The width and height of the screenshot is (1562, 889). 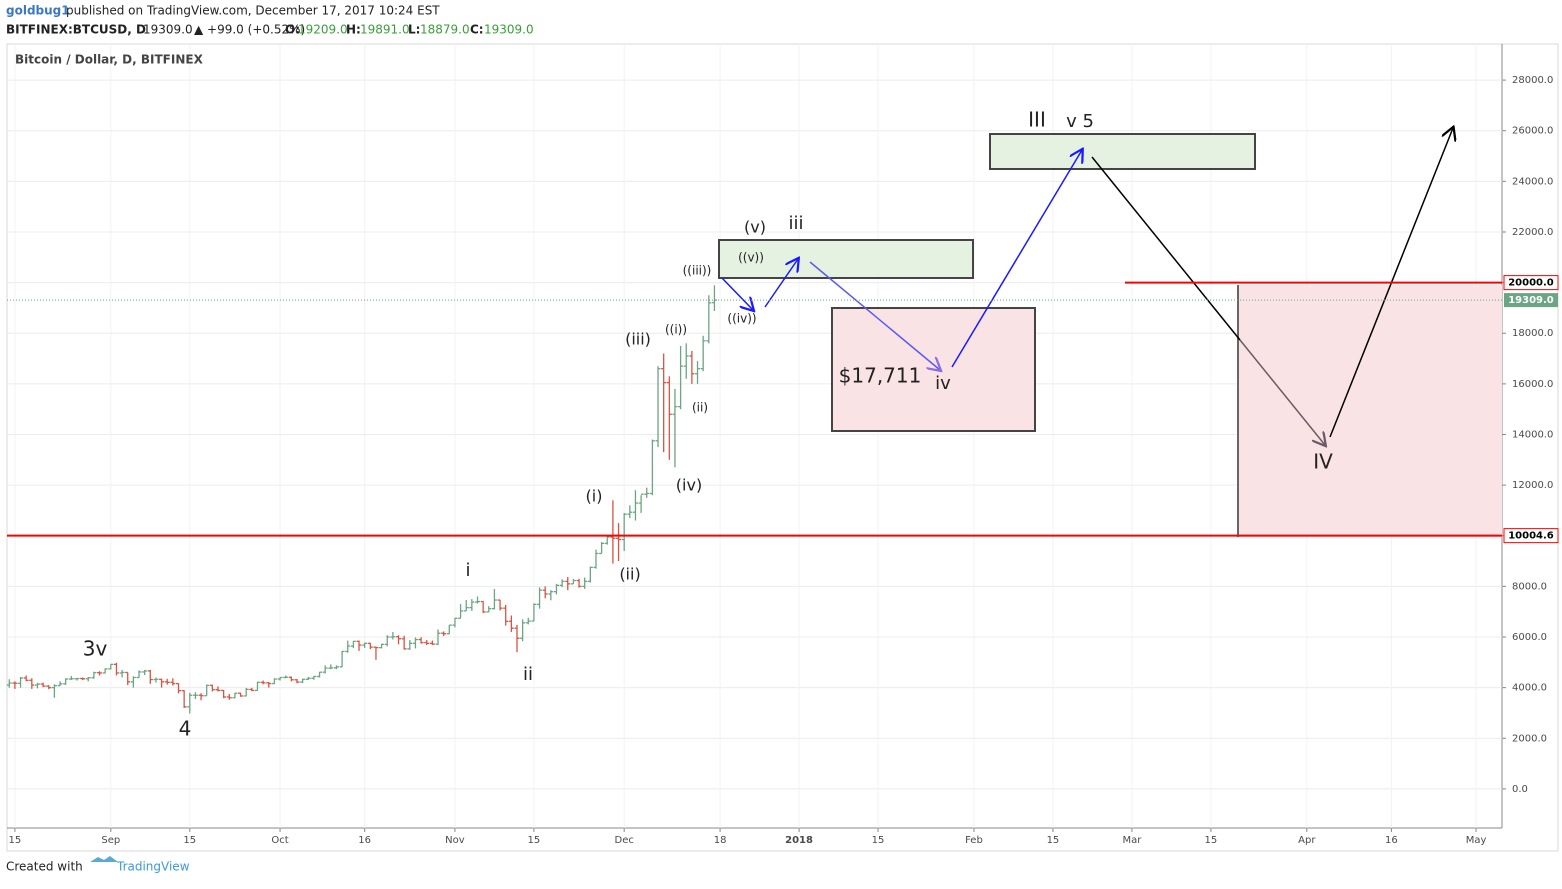 I want to click on wave-label: (iii), so click(x=638, y=339).